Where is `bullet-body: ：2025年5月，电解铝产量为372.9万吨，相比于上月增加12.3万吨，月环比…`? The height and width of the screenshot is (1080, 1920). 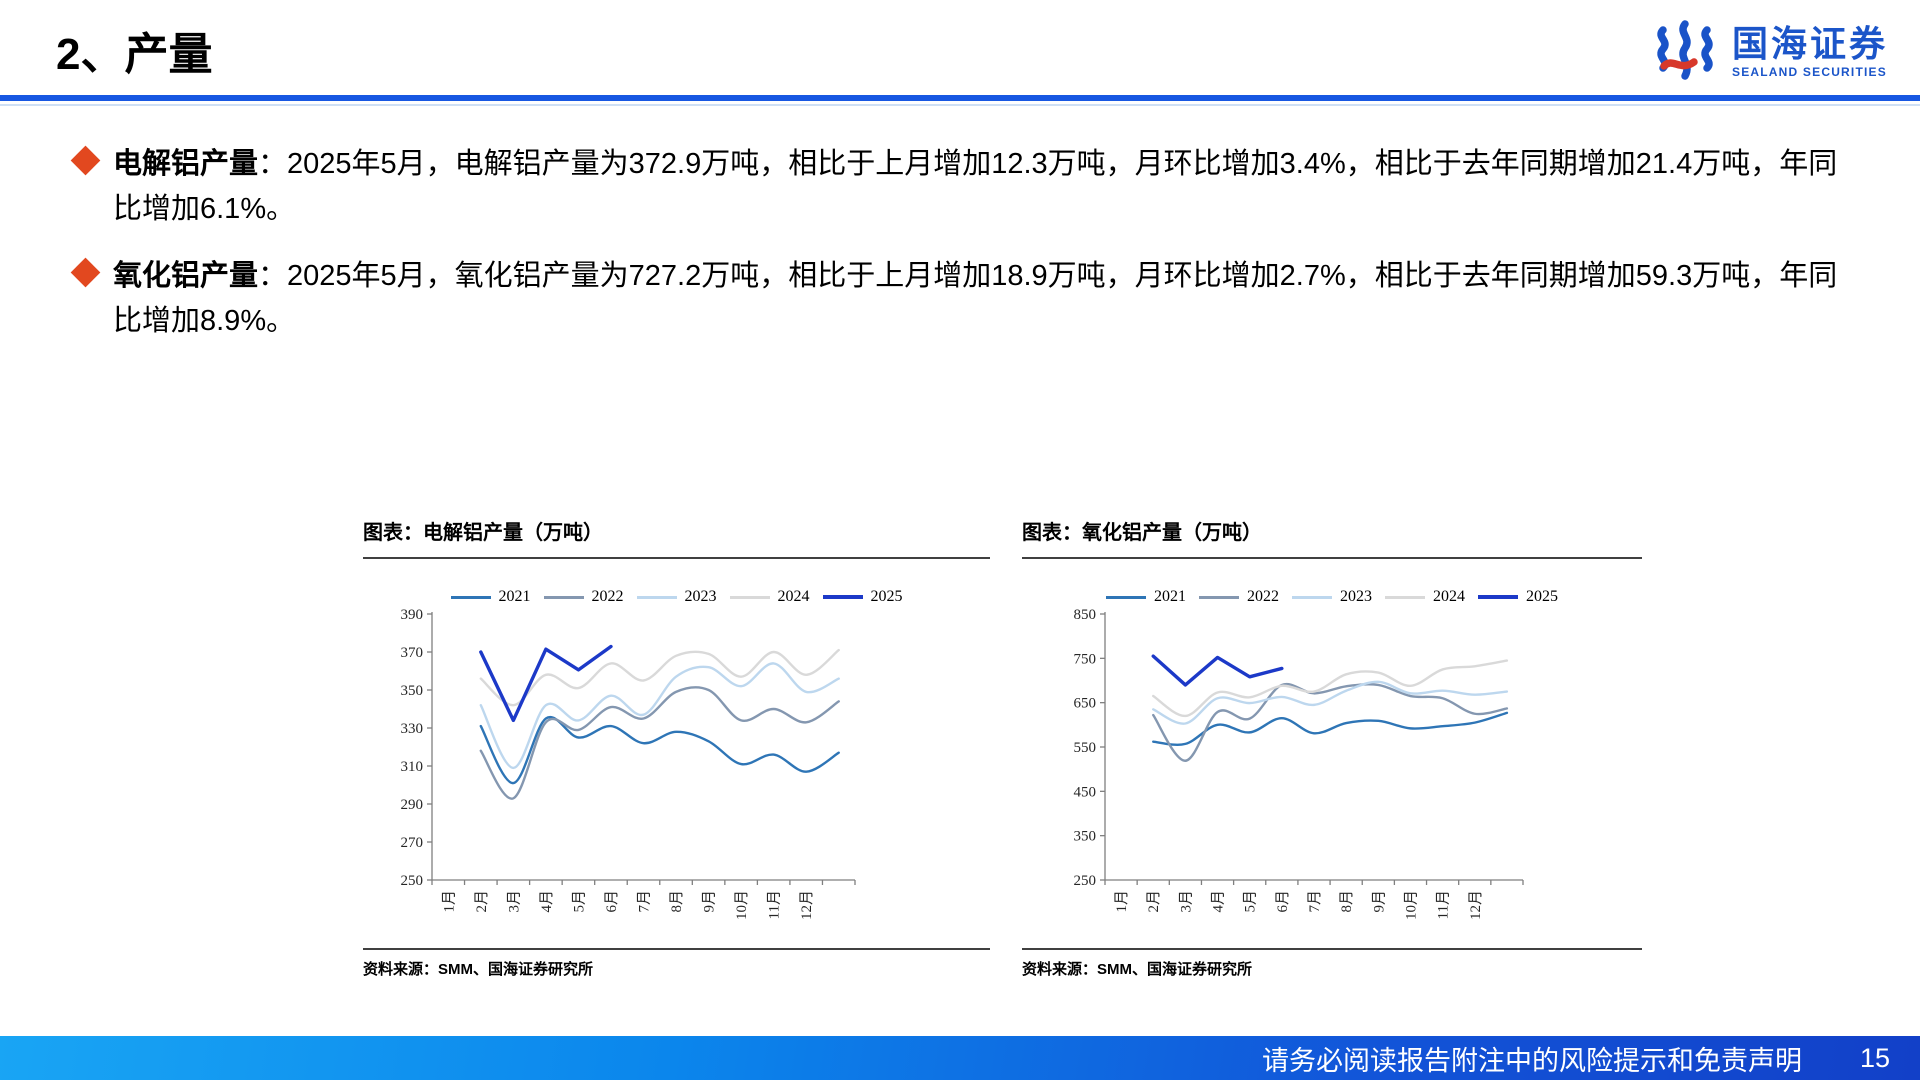 bullet-body: ：2025年5月，电解铝产量为372.9万吨，相比于上月增加12.3万吨，月环比… is located at coordinates (975, 186).